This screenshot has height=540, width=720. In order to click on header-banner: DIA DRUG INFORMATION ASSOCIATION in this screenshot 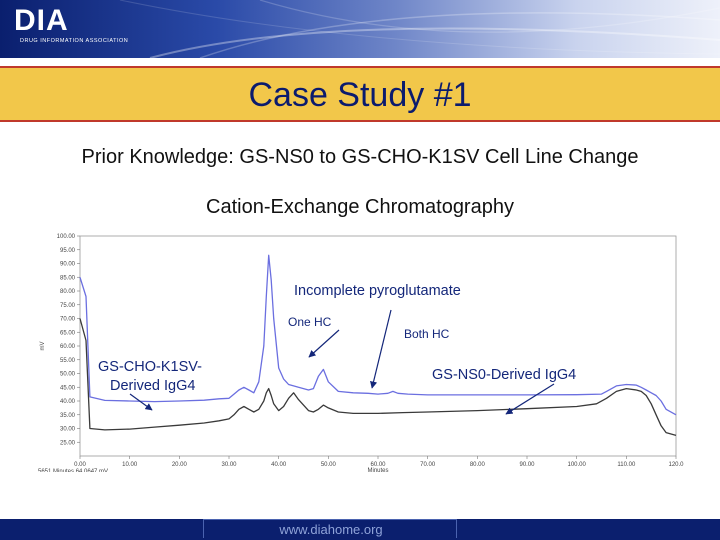, I will do `click(360, 29)`.